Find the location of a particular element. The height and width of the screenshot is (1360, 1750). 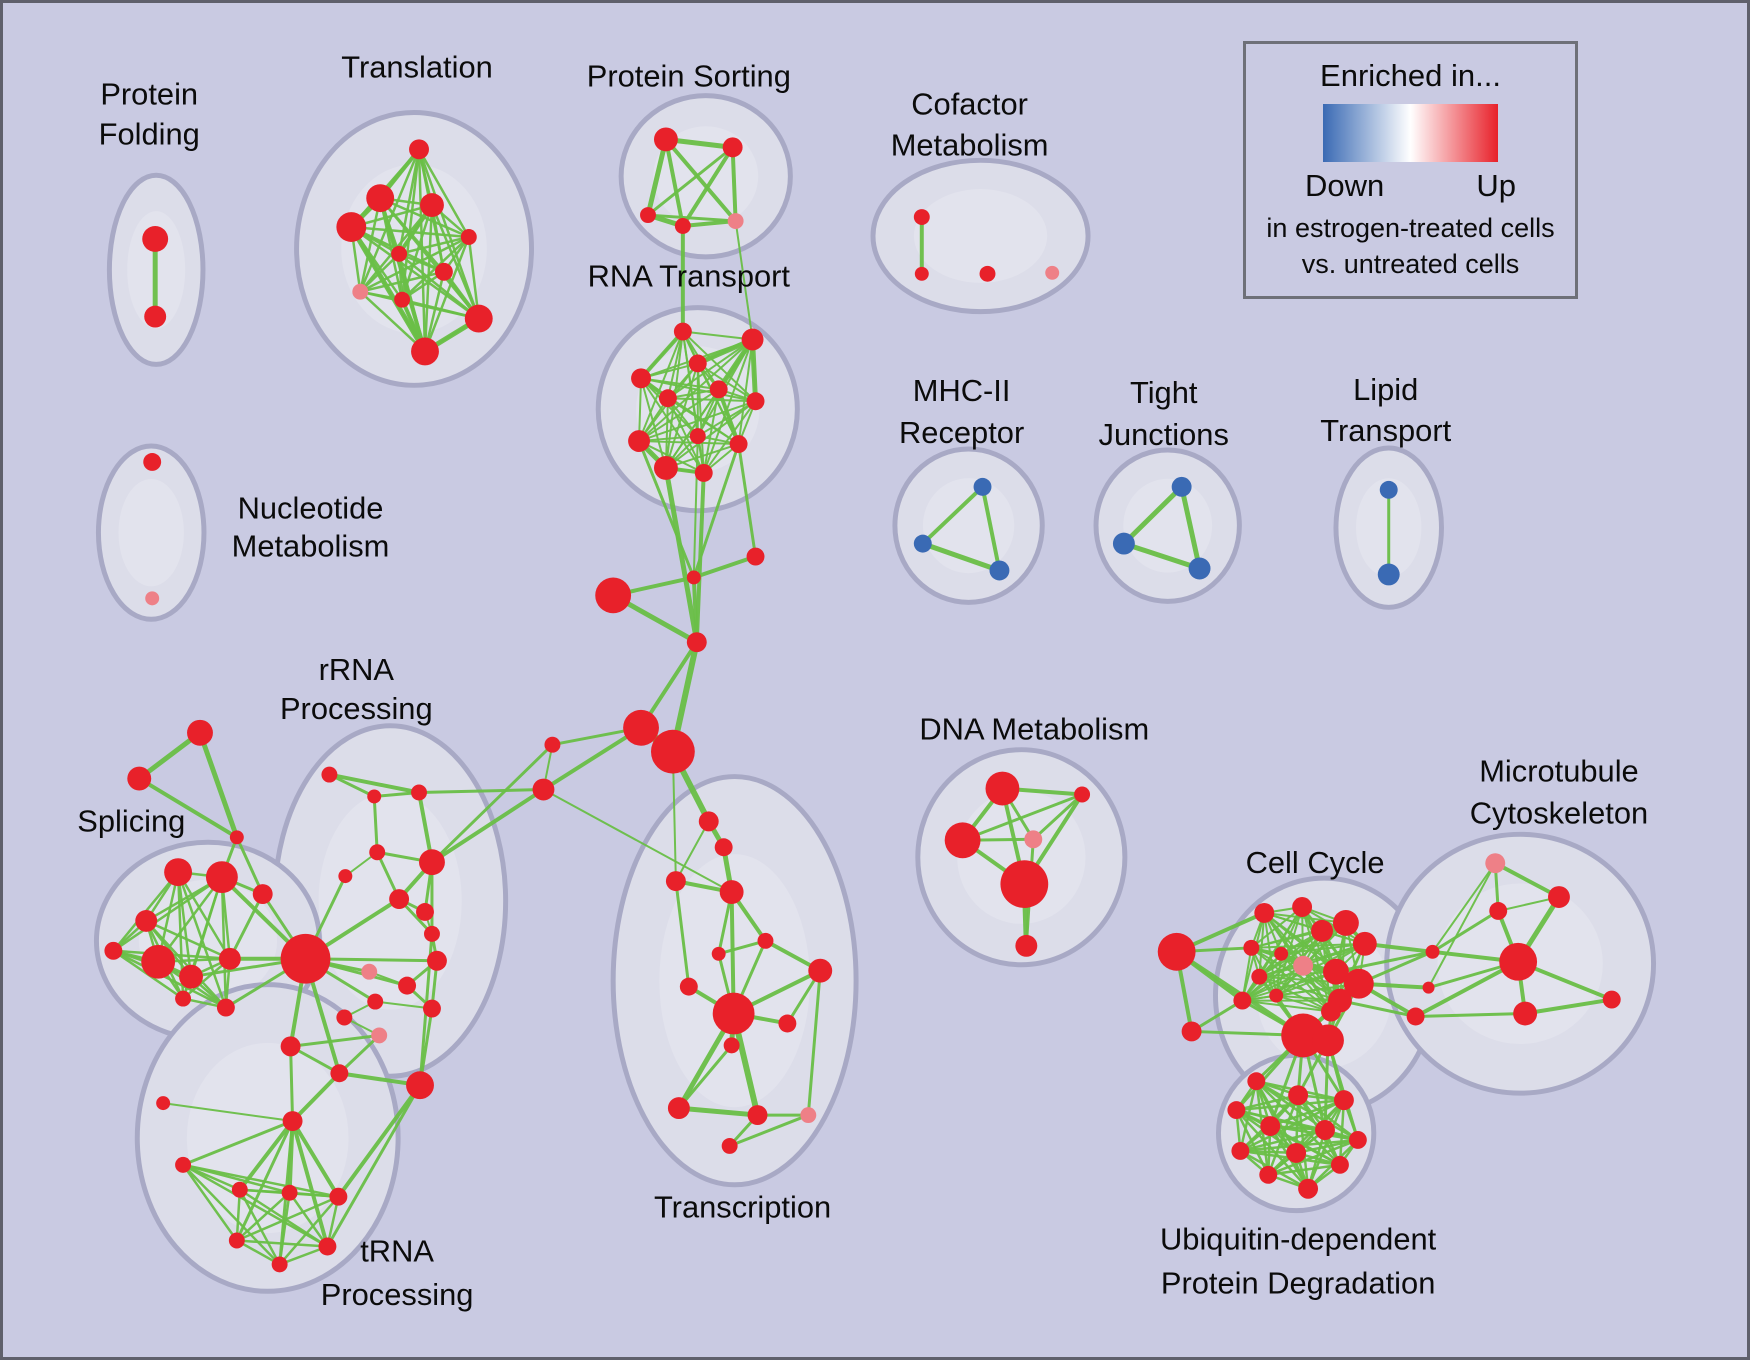

node-c6 is located at coordinates (765, 940).